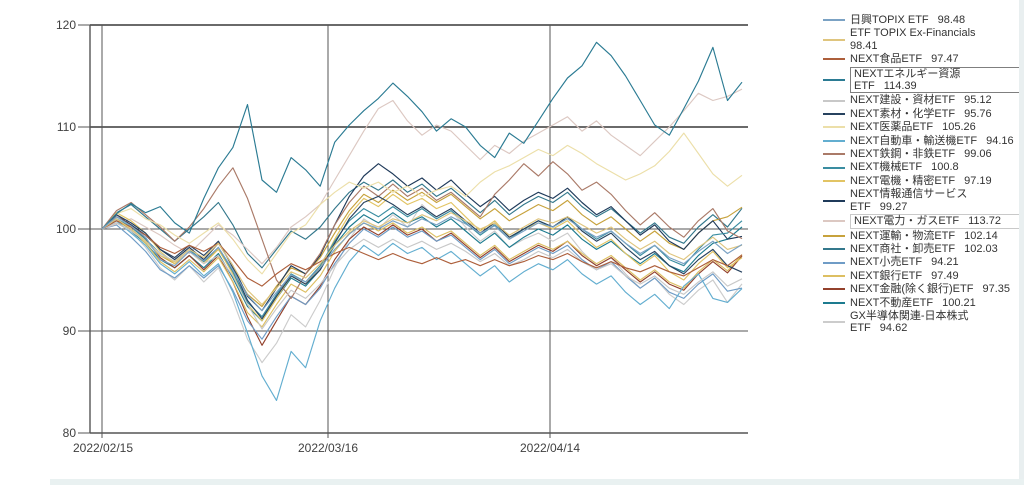  I want to click on legend-item: NEXT機械ETF 100.8, so click(922, 167).